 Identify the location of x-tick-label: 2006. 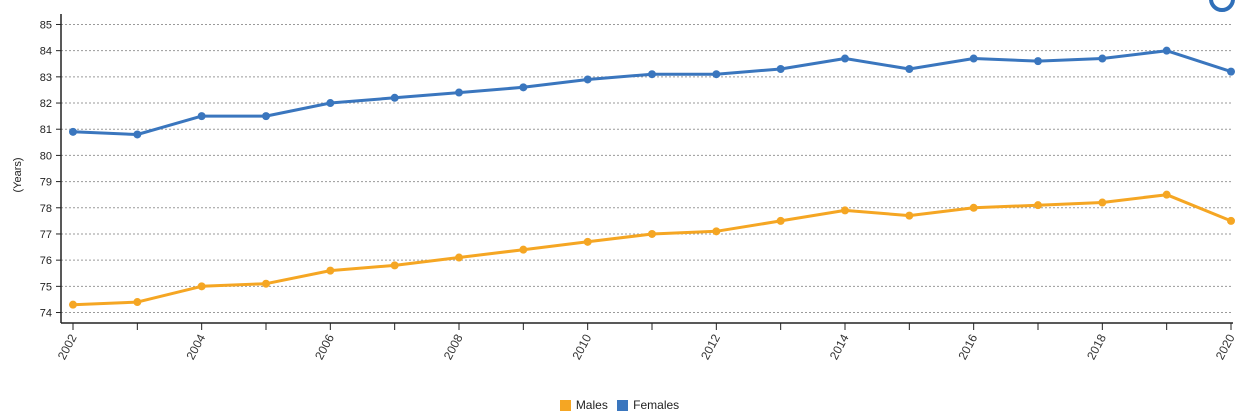
(324, 347).